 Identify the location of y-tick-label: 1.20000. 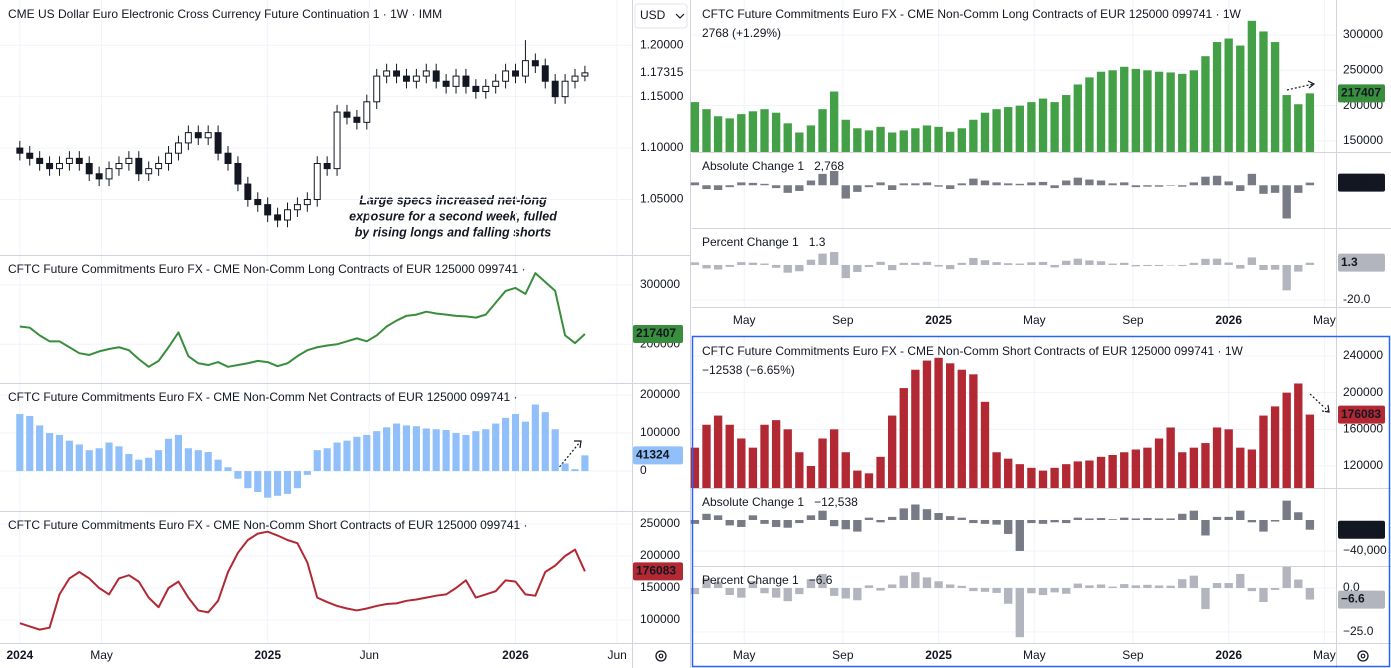
(662, 44).